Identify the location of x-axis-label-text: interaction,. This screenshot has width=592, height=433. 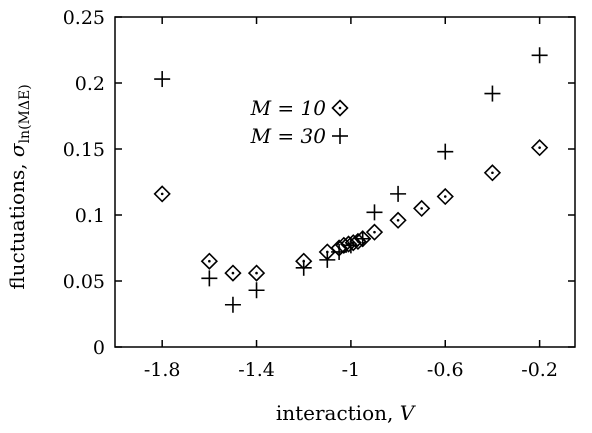
(338, 413).